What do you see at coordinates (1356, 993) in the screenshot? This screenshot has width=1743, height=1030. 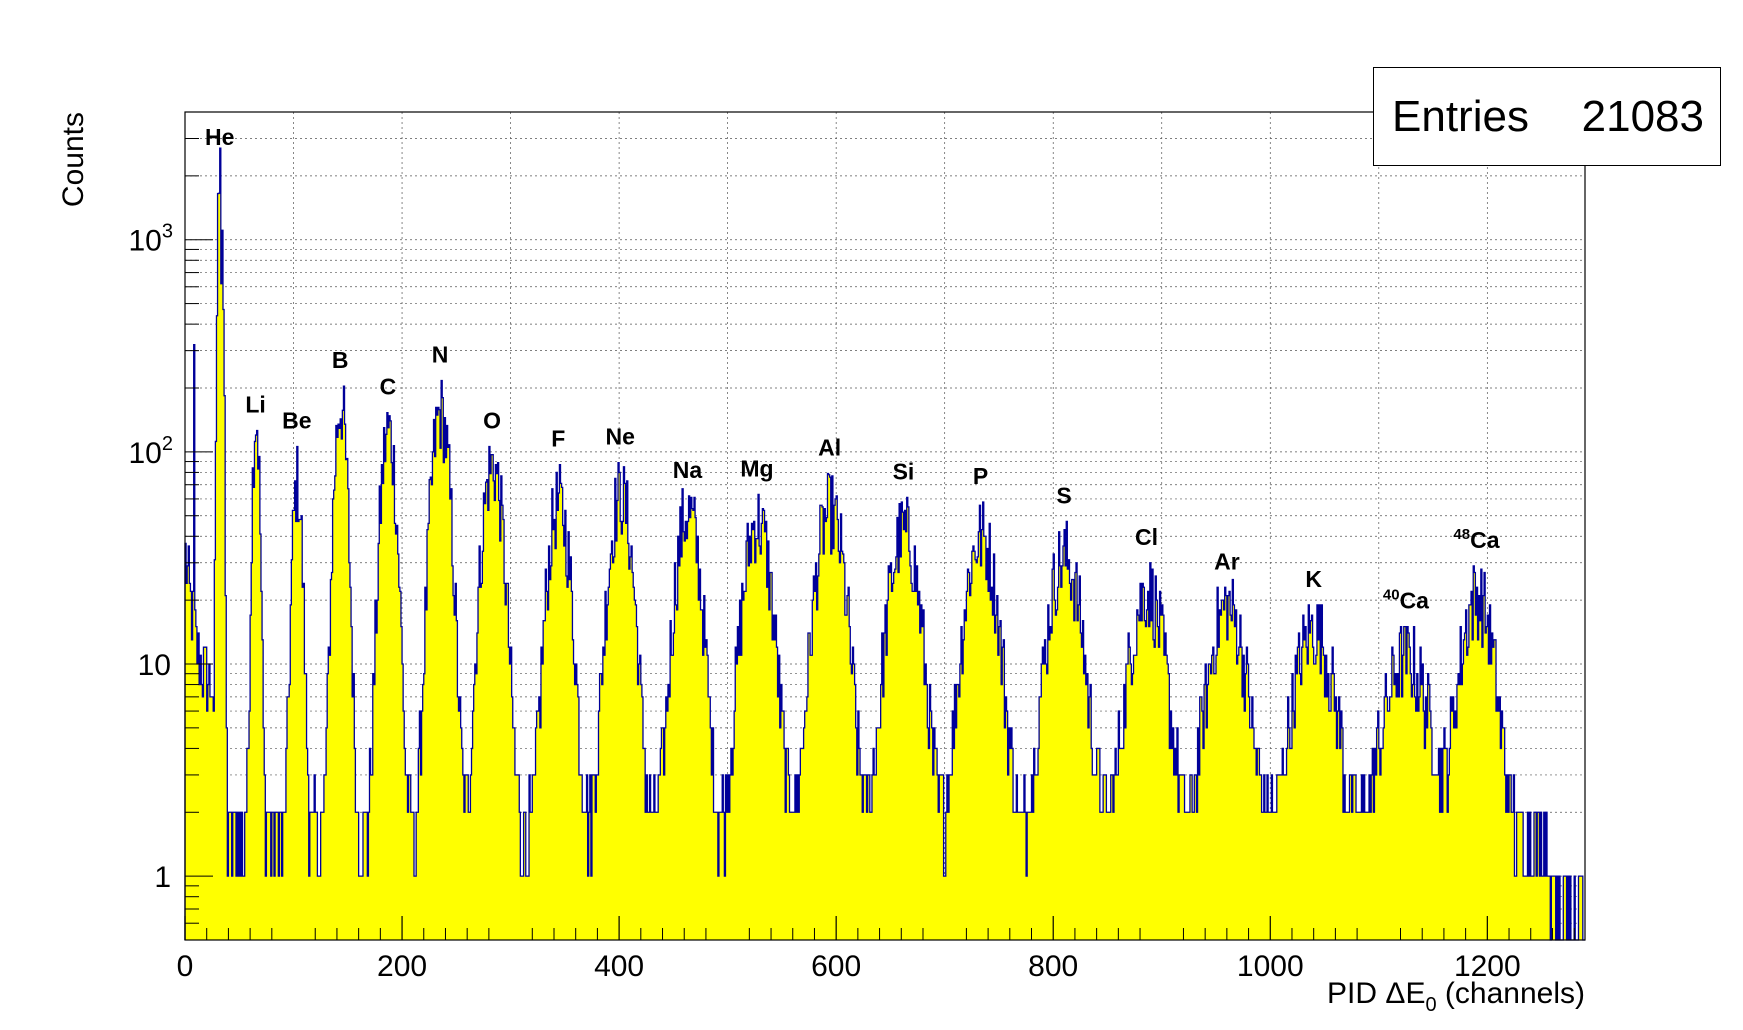 I see `x-axis-title-main: PID` at bounding box center [1356, 993].